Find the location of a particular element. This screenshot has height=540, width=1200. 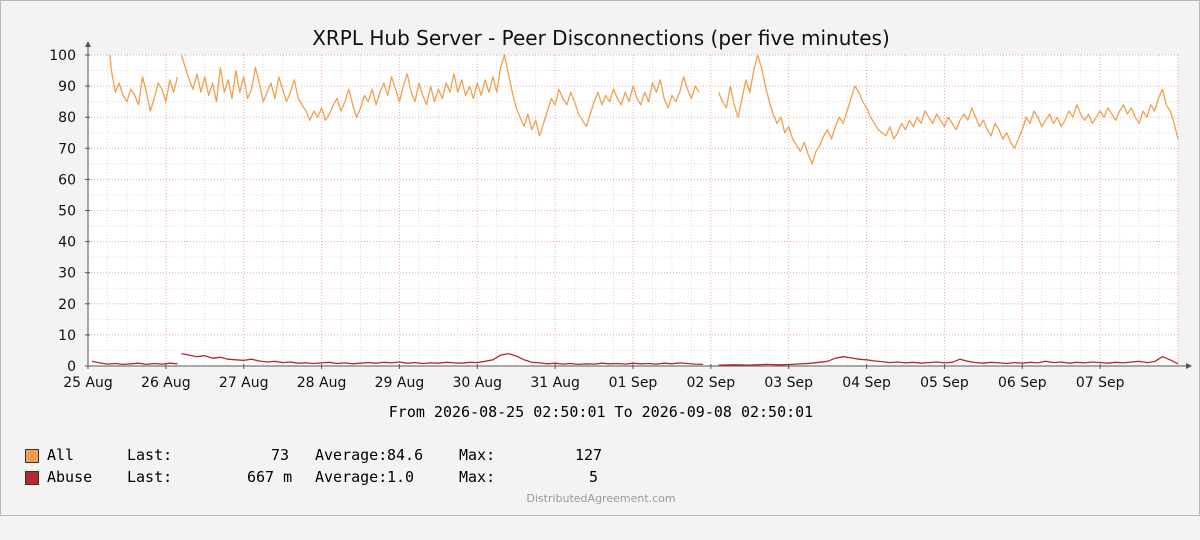

x-tick-label: 25 Aug is located at coordinates (88, 383).